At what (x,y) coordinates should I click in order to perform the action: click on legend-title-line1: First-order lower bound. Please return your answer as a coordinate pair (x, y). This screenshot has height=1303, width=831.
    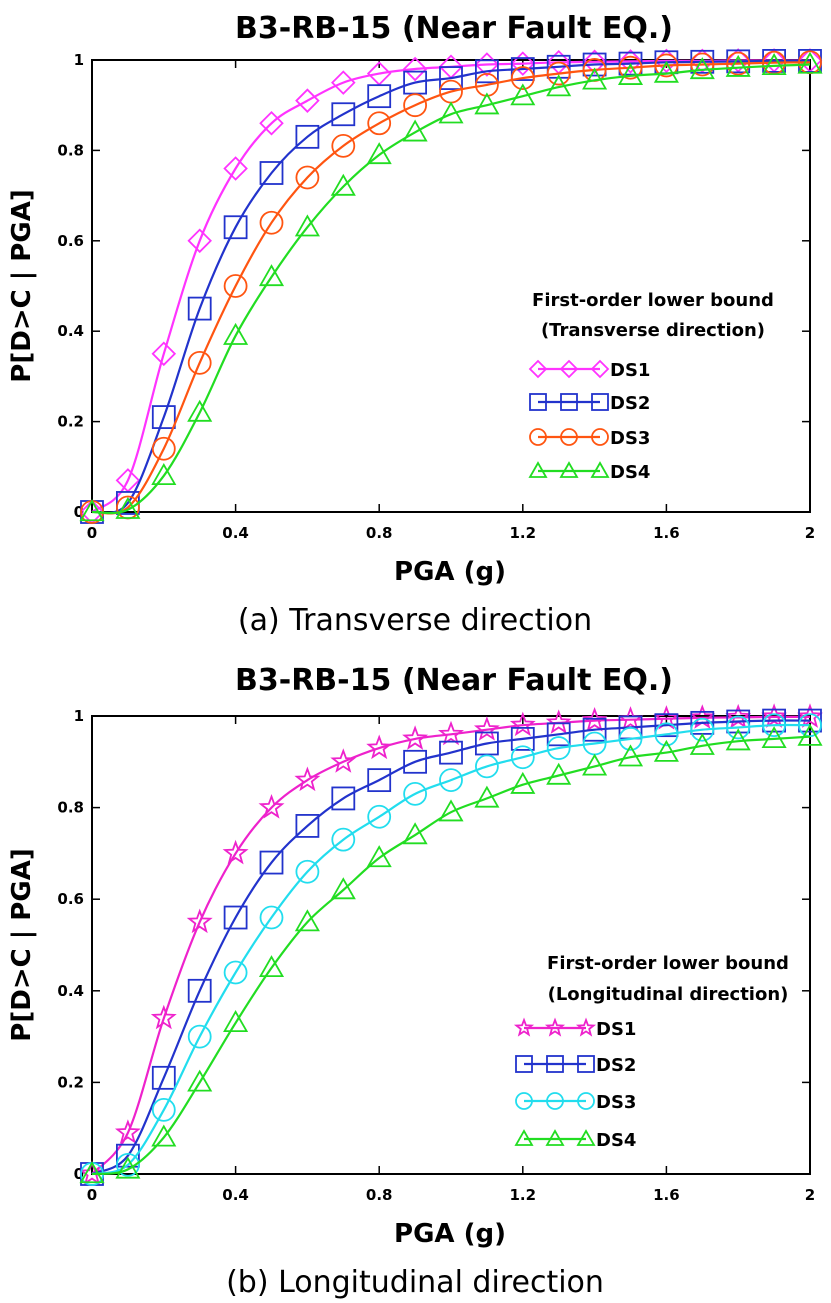
    Looking at the image, I should click on (653, 300).